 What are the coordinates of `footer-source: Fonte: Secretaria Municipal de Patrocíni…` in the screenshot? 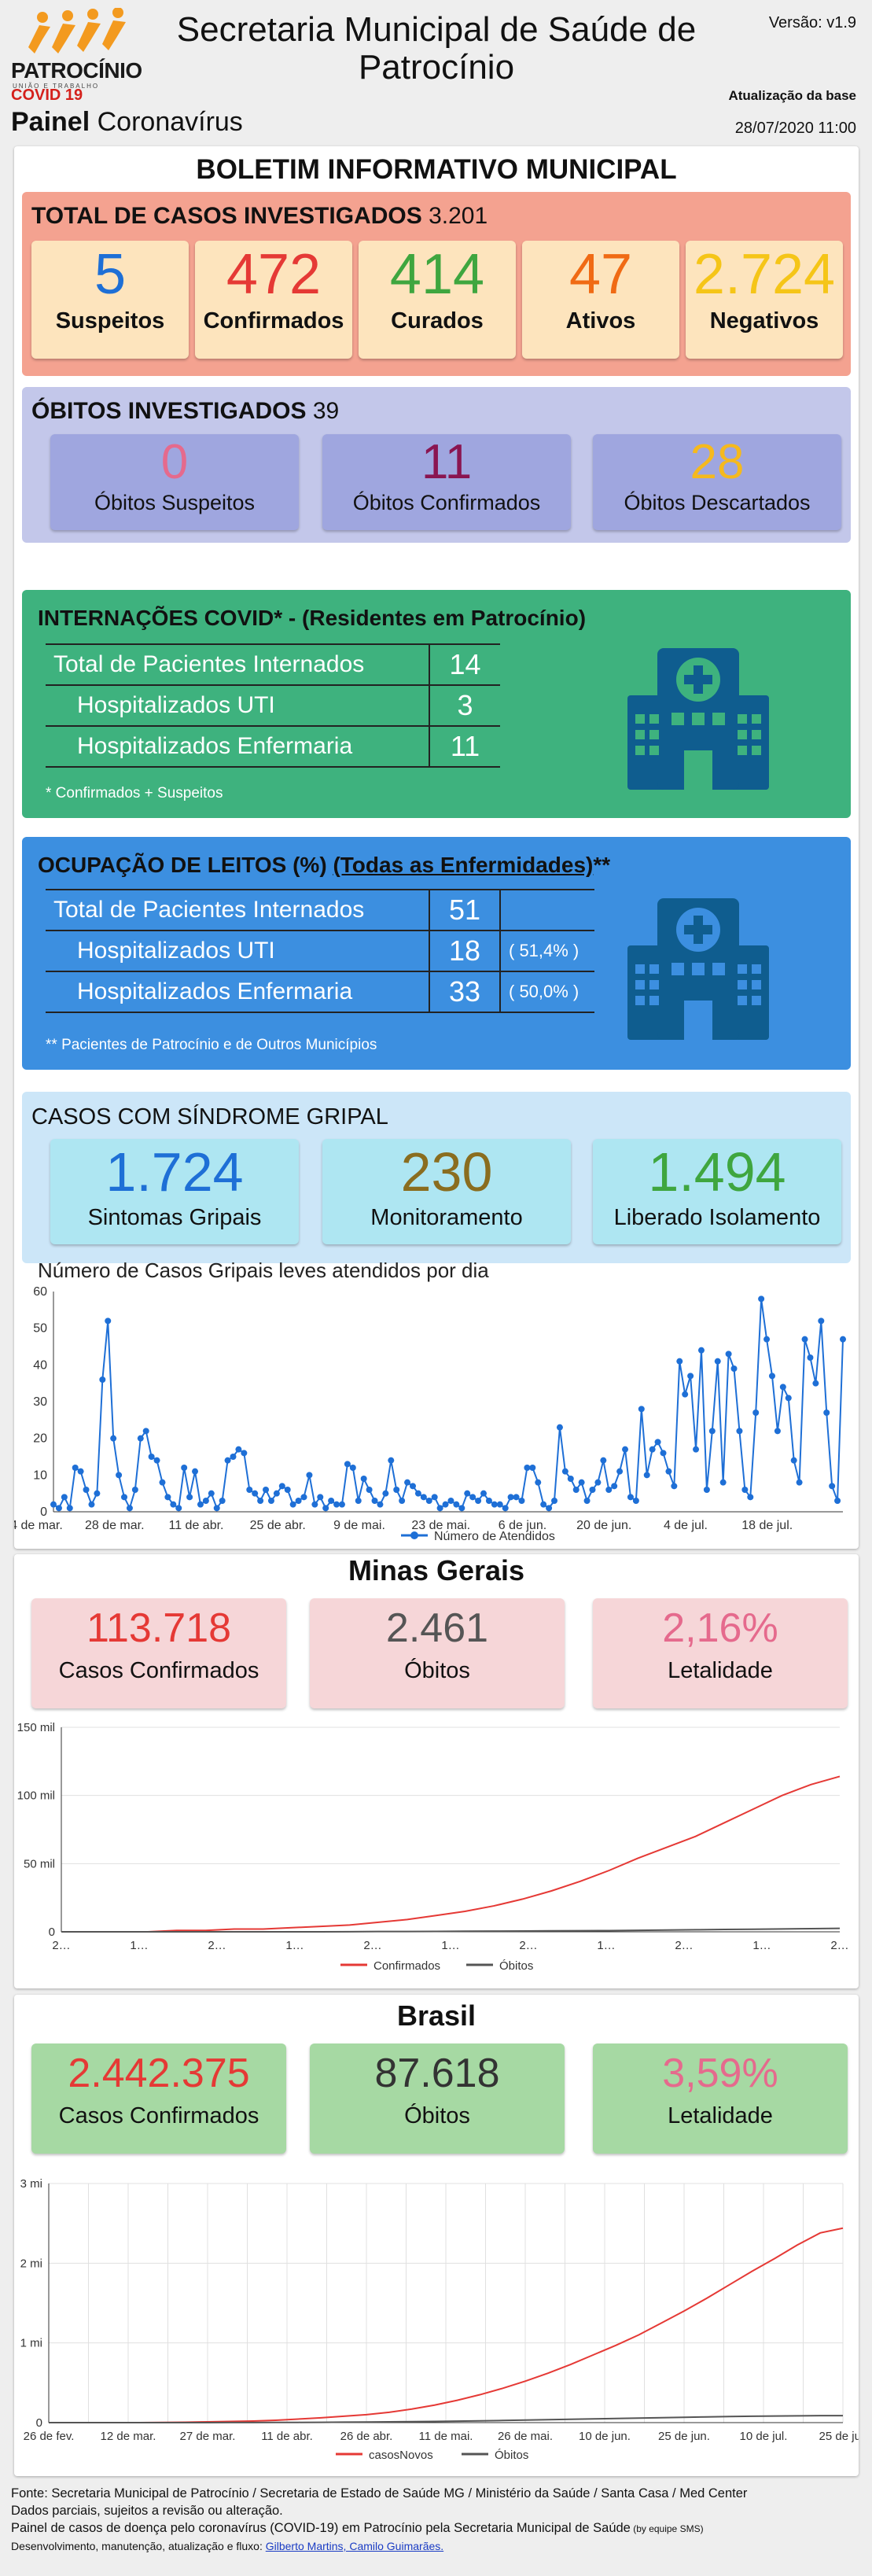 It's located at (379, 2493).